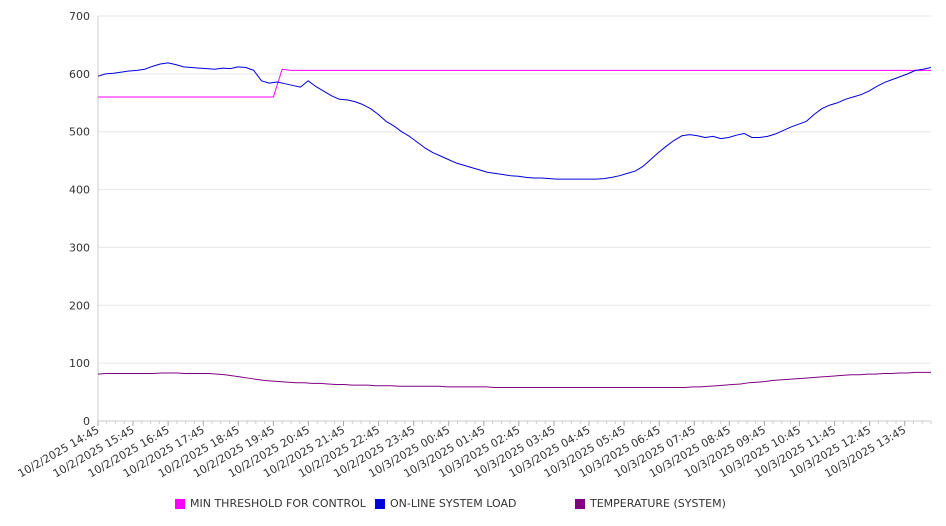 The width and height of the screenshot is (946, 526). I want to click on legend-label-system-load: ON-LINE SYSTEM LOAD, so click(453, 503).